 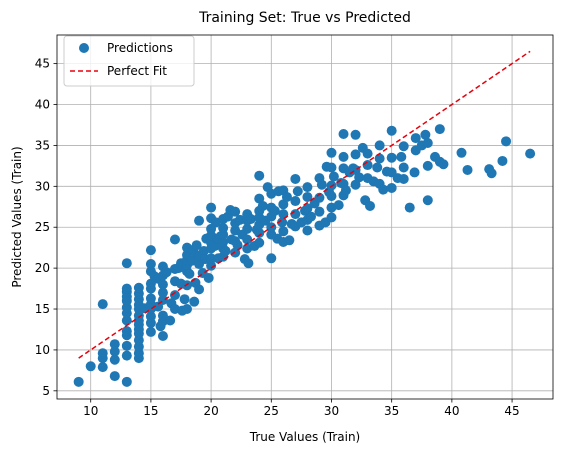 I want to click on y-tick-label: 25, so click(x=42, y=227).